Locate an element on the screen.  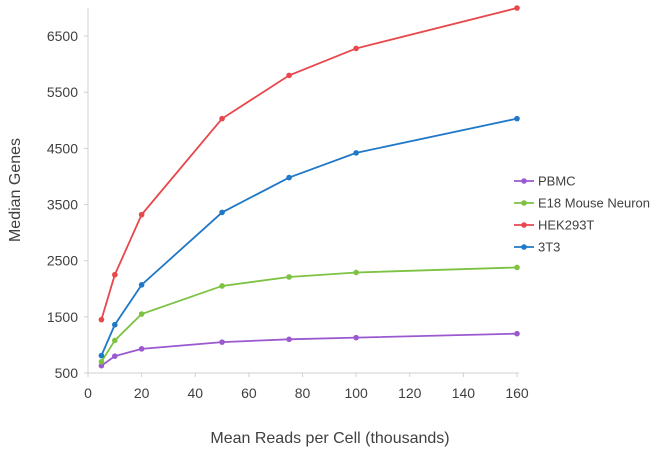
x-tick-label: 100 is located at coordinates (356, 393).